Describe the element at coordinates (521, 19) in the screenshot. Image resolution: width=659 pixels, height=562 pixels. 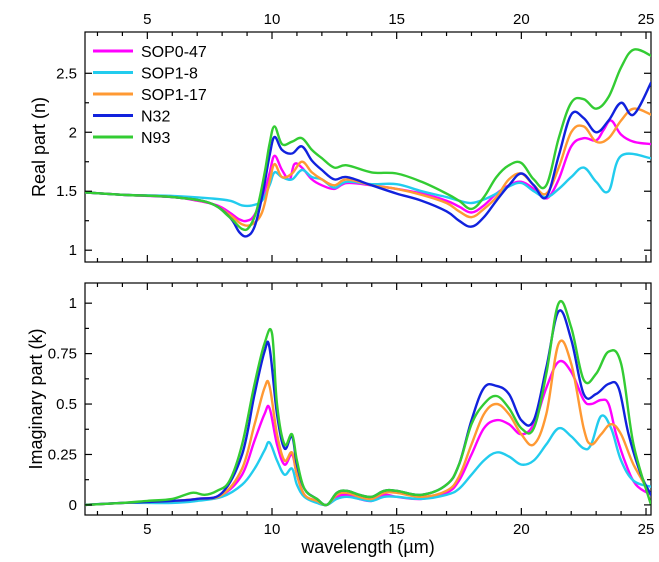
I see `top-x-tick-label: 20` at that location.